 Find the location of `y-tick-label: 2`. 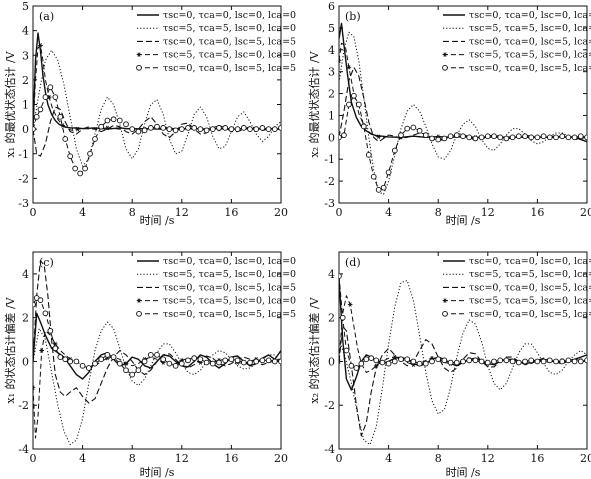

y-tick-label: 2 is located at coordinates (25, 80).